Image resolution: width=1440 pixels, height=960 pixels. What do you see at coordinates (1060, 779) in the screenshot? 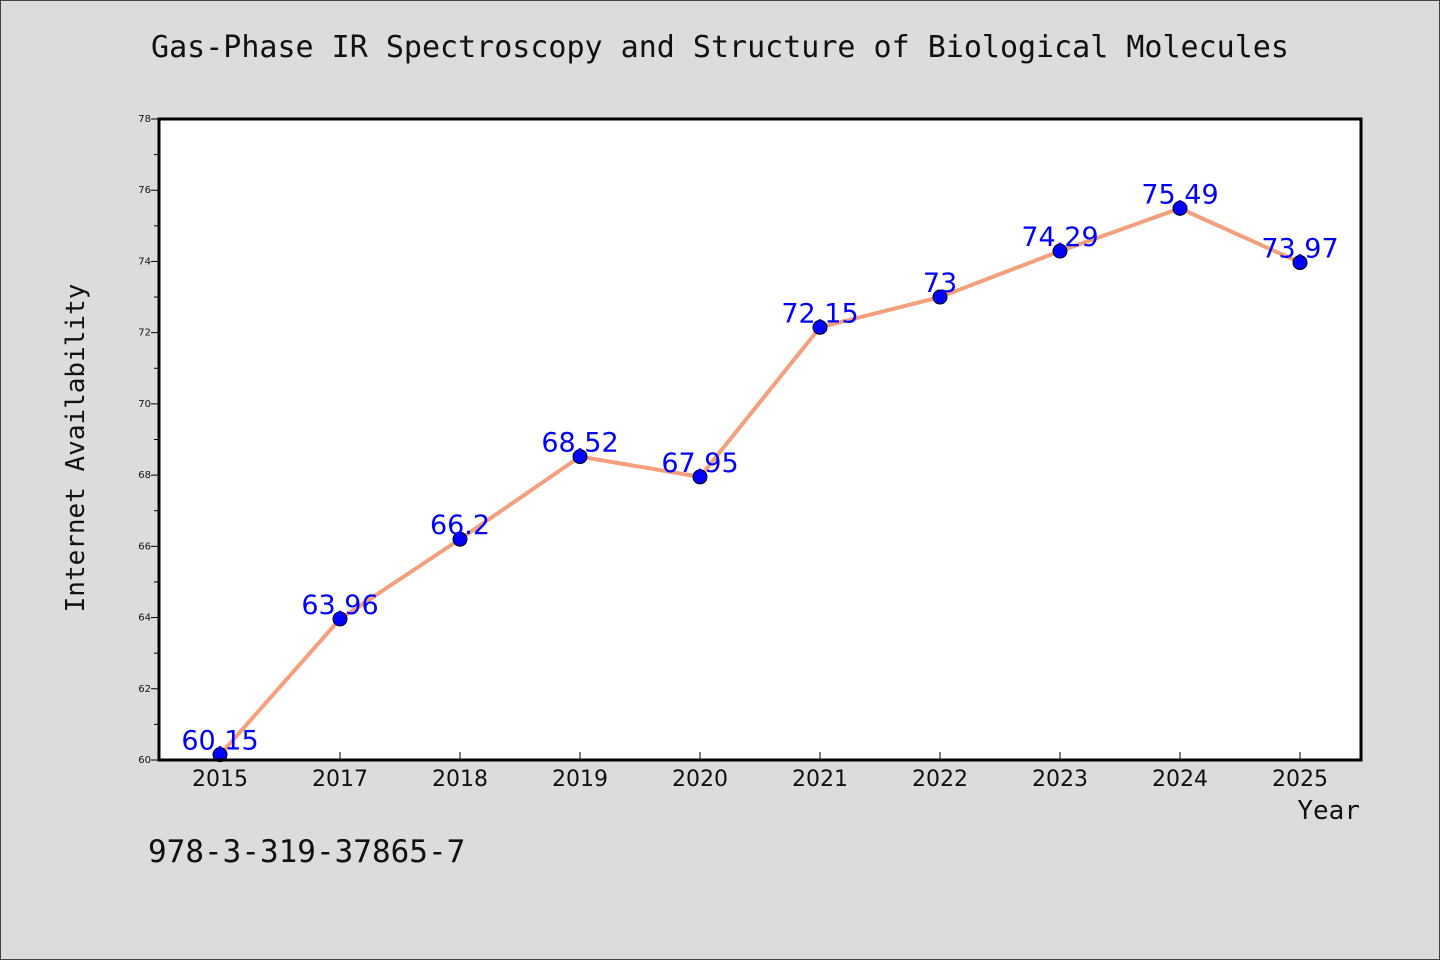
I see `x-tick-label: 2023` at bounding box center [1060, 779].